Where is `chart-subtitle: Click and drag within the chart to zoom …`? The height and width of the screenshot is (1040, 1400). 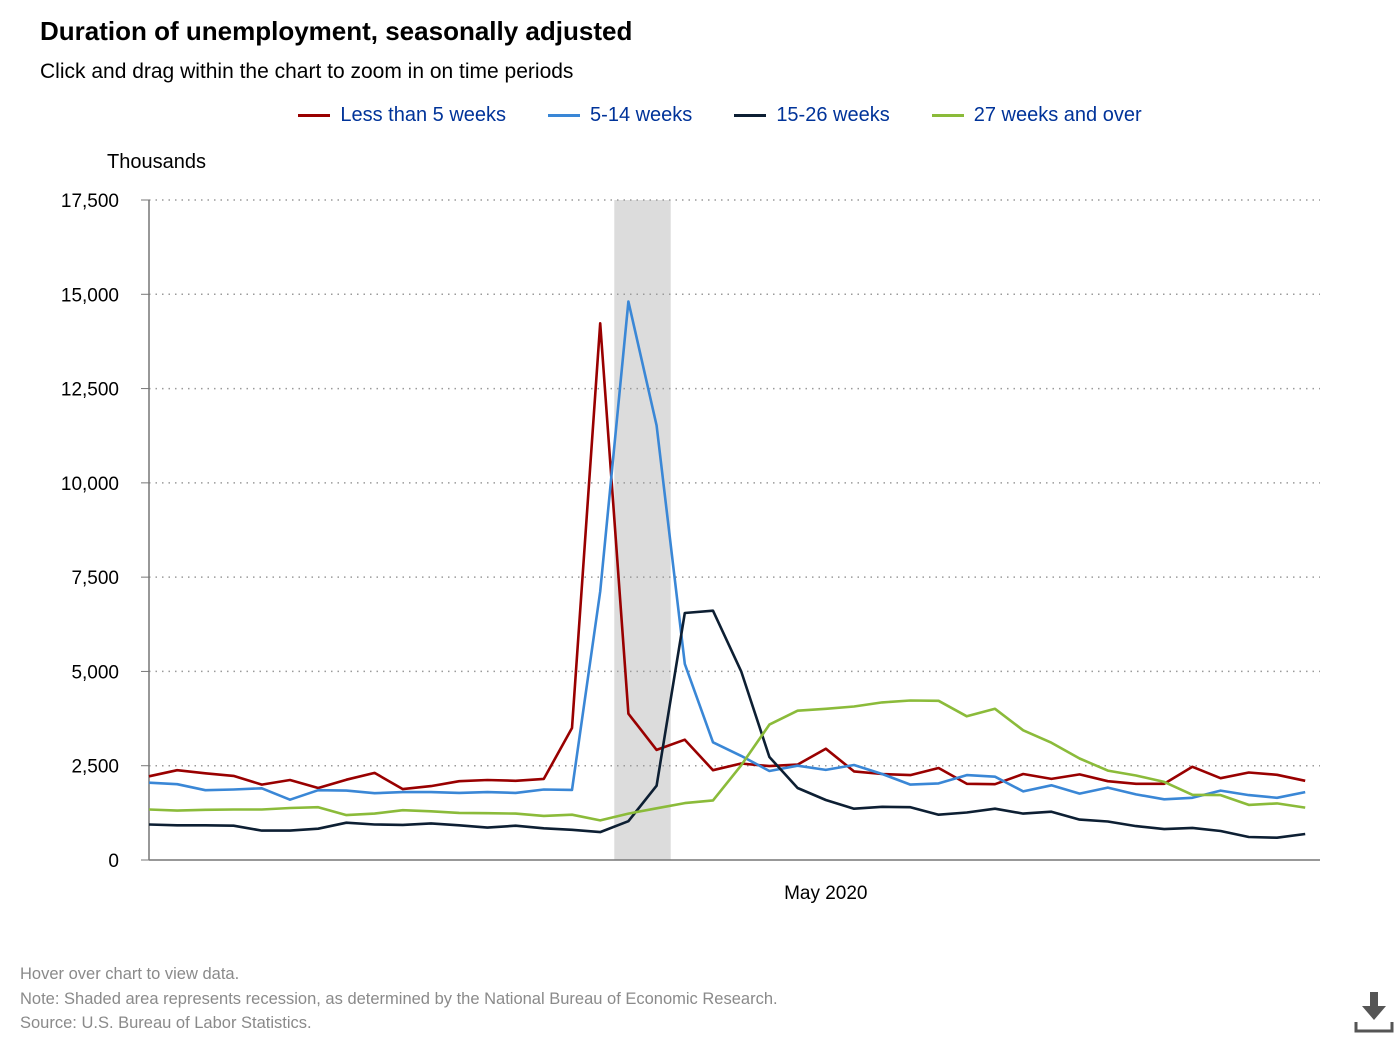
chart-subtitle: Click and drag within the chart to zoom … is located at coordinates (307, 71).